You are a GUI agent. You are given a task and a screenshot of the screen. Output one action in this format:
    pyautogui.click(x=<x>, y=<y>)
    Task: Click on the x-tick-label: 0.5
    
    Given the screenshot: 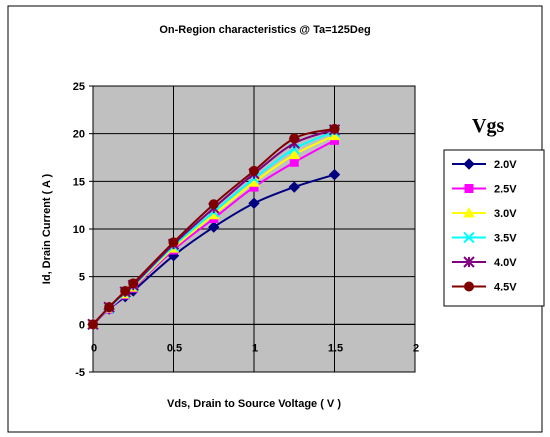 What is the action you would take?
    pyautogui.click(x=174, y=348)
    